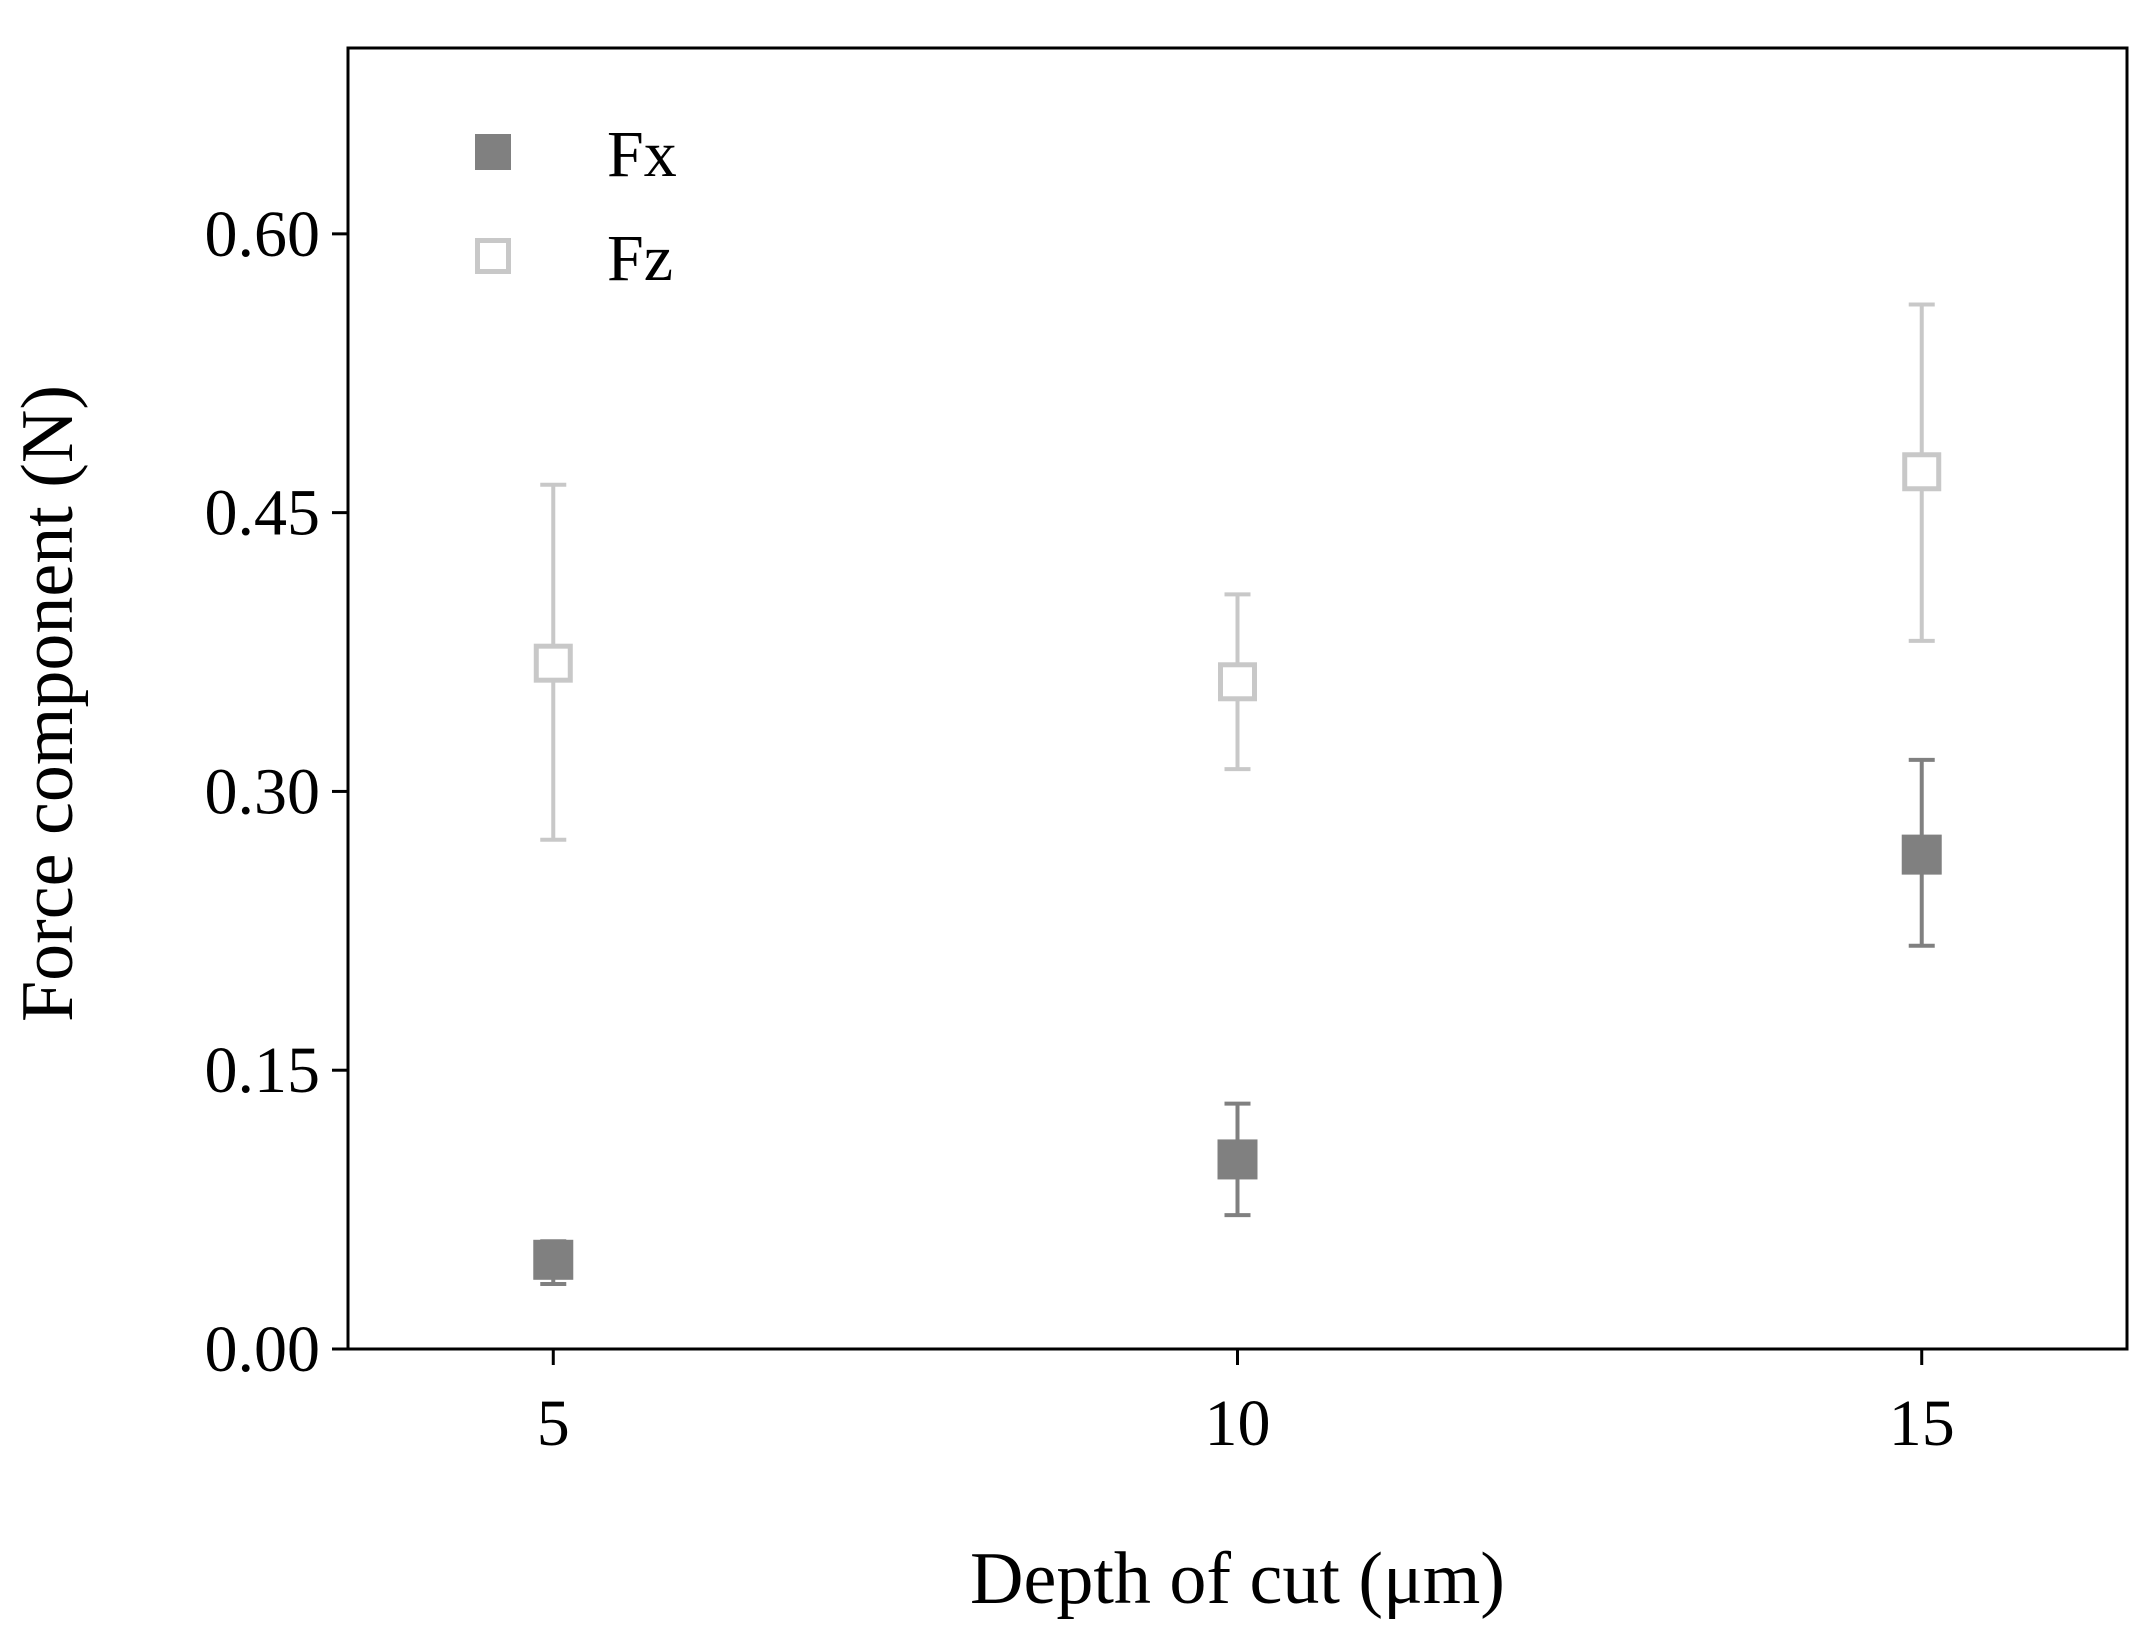 The width and height of the screenshot is (2142, 1643). What do you see at coordinates (576, 206) in the screenshot?
I see `legend: Fx Fz` at bounding box center [576, 206].